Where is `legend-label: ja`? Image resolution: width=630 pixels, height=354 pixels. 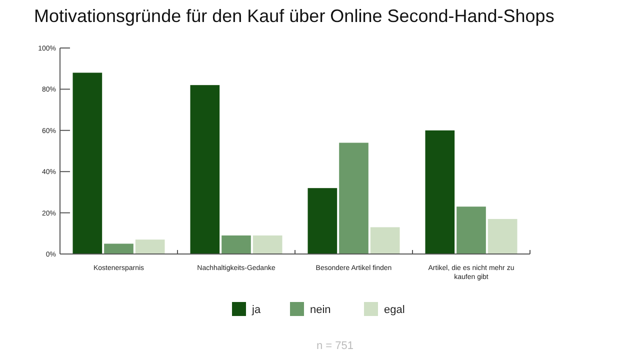
legend-label: ja is located at coordinates (256, 310).